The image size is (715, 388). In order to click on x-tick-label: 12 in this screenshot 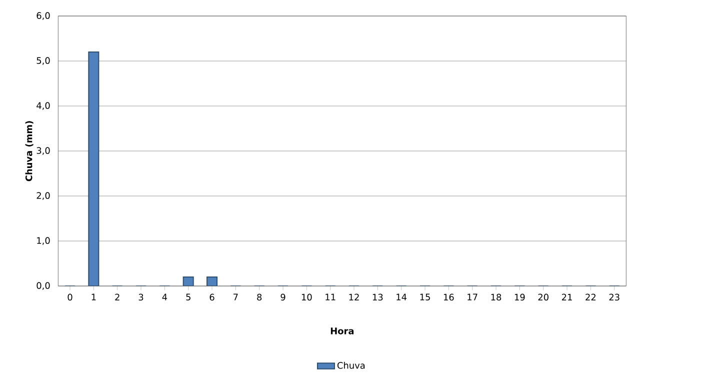, I will do `click(354, 297)`.